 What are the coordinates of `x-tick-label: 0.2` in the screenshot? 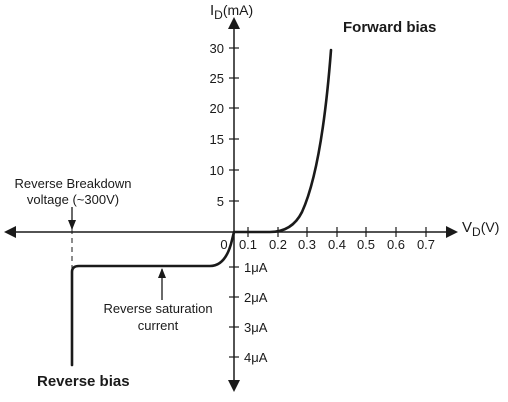 It's located at (278, 244).